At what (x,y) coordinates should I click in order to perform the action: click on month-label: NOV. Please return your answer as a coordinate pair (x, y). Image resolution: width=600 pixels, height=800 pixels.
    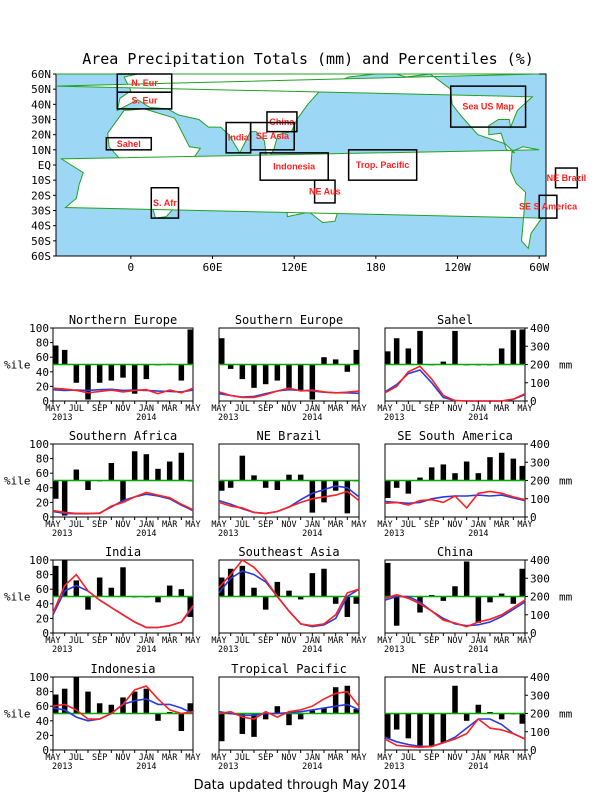
    Looking at the image, I should click on (288, 409).